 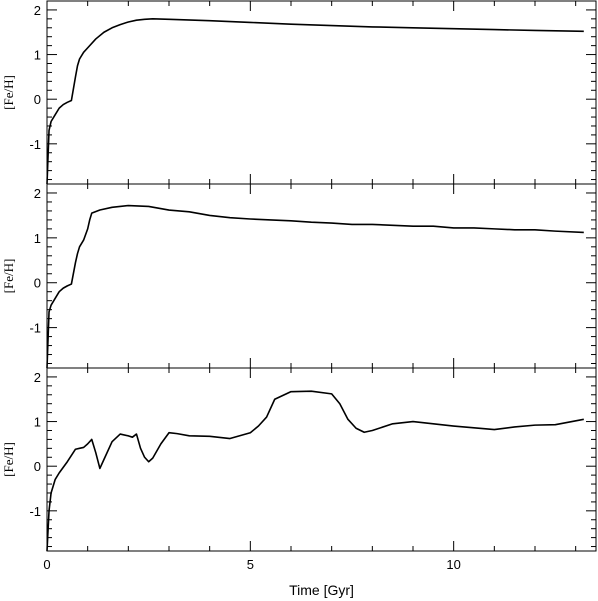 What do you see at coordinates (453, 564) in the screenshot?
I see `x-tick-label: 10` at bounding box center [453, 564].